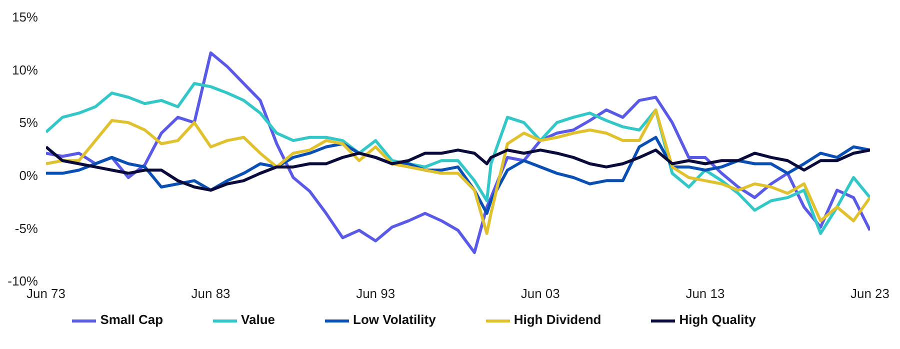 The height and width of the screenshot is (349, 900). I want to click on y-tick-label: 10%, so click(25, 70).